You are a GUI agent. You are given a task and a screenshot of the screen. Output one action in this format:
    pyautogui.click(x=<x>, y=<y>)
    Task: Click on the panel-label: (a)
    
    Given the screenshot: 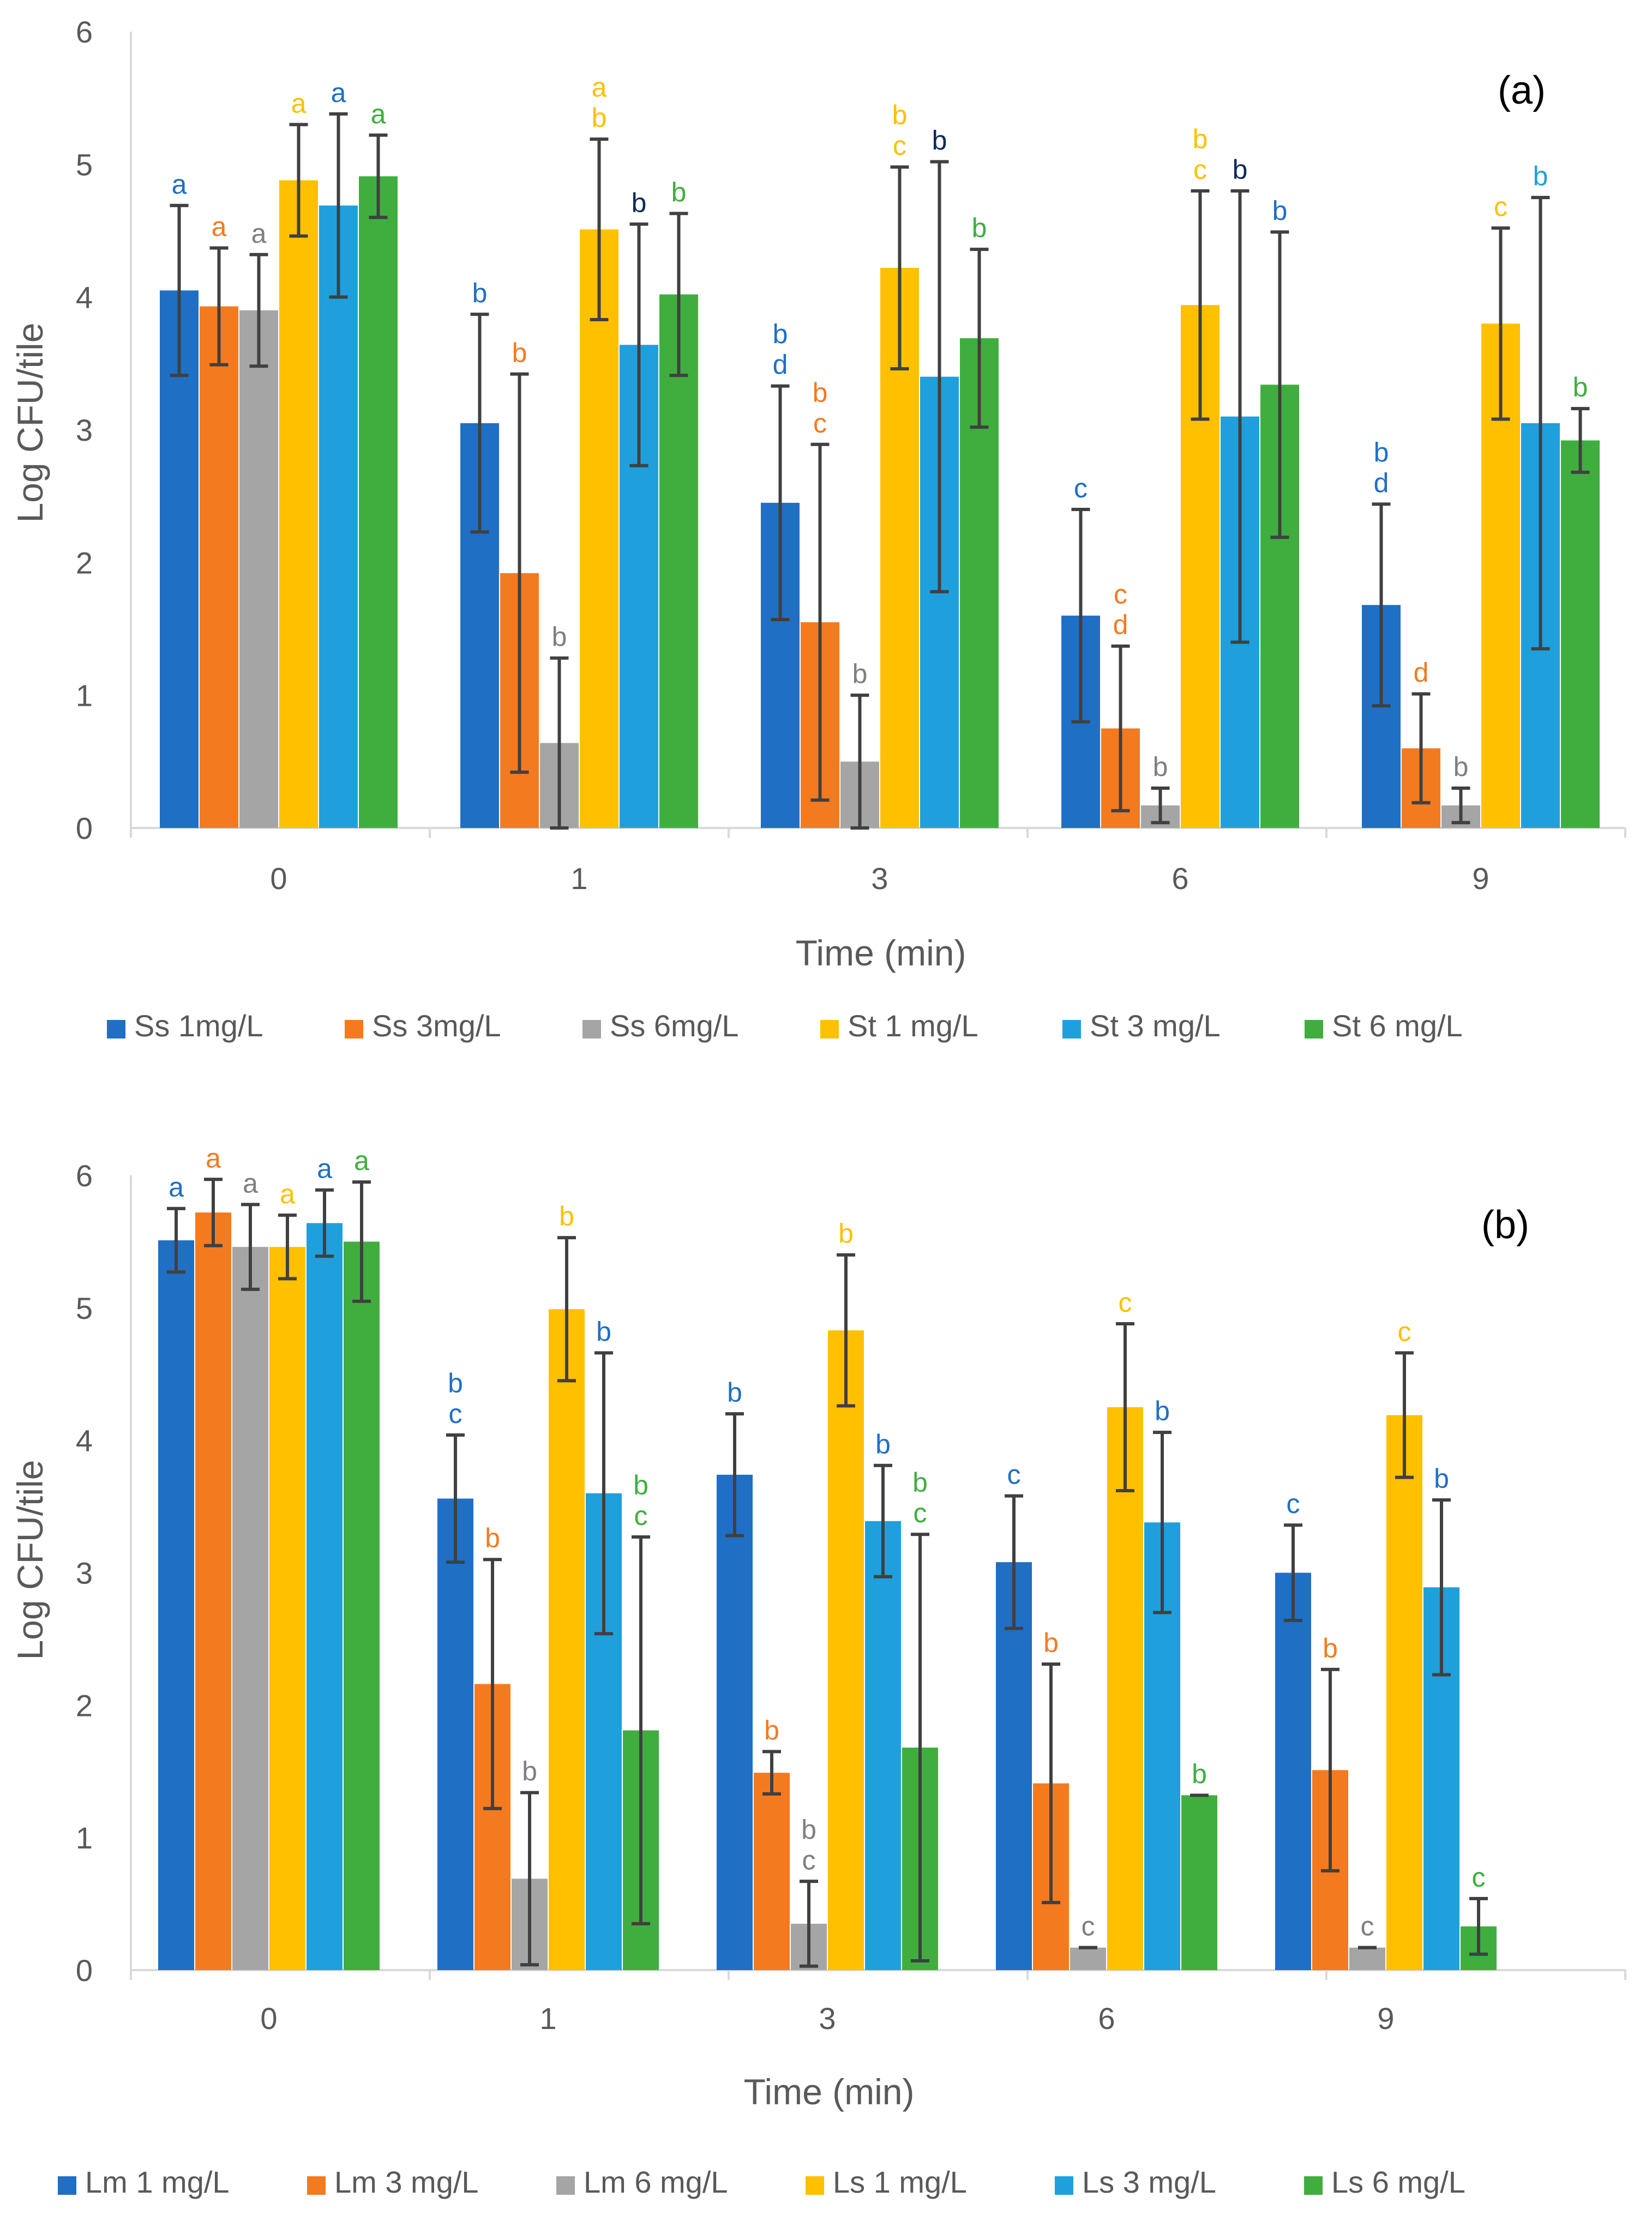 What is the action you would take?
    pyautogui.click(x=1522, y=90)
    